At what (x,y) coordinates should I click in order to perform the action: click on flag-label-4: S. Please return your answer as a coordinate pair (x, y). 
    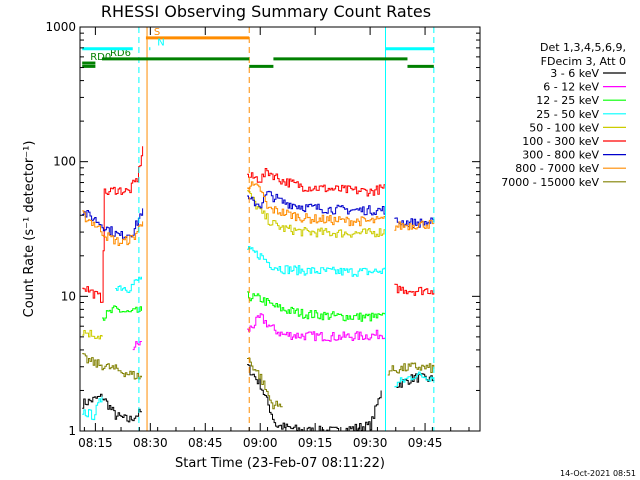
    Looking at the image, I should click on (157, 32).